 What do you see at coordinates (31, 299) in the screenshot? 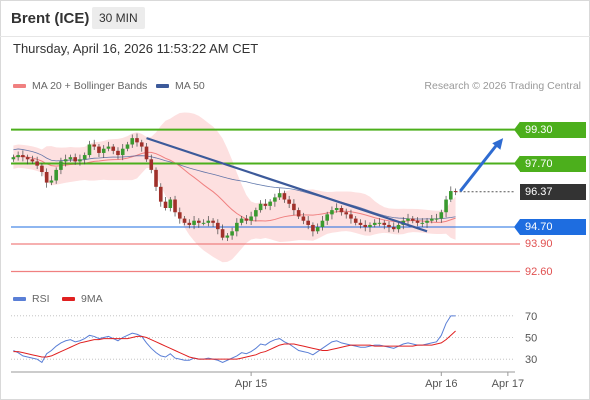
I see `legend-item-rsi: RSI` at bounding box center [31, 299].